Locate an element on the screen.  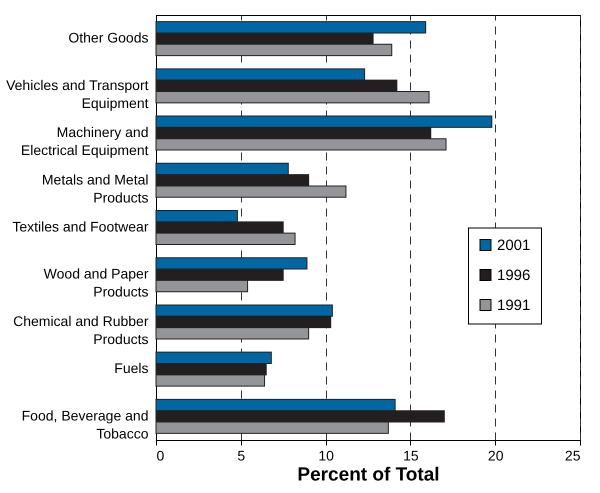
y-tick-label: Chemical and Rubber Products is located at coordinates (81, 329).